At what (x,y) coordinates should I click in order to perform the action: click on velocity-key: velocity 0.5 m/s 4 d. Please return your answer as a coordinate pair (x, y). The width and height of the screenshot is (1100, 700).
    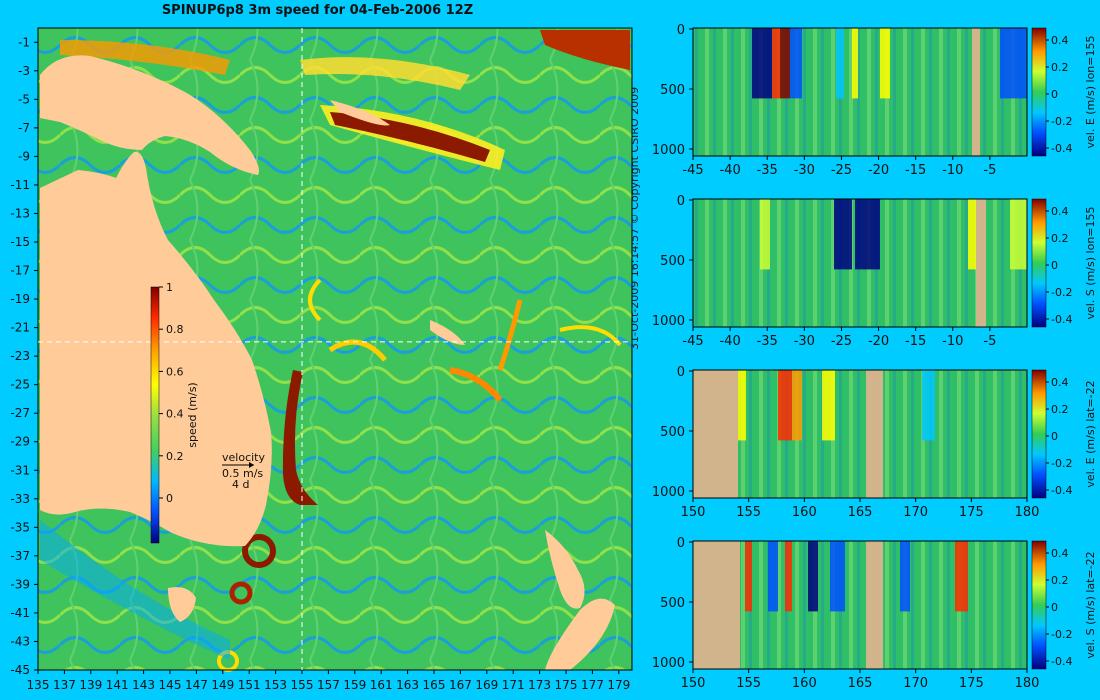
    Looking at the image, I should click on (243, 471).